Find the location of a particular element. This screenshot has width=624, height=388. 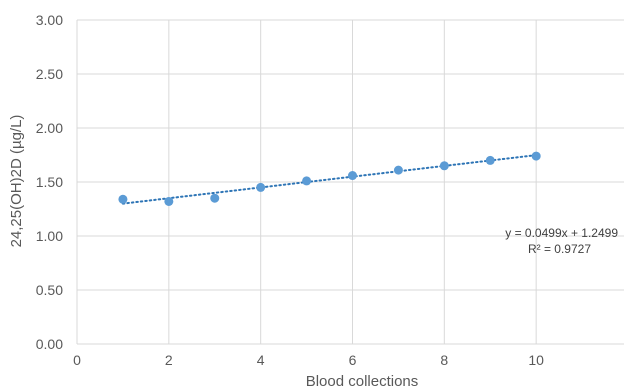

trendline-layer is located at coordinates (329, 179).